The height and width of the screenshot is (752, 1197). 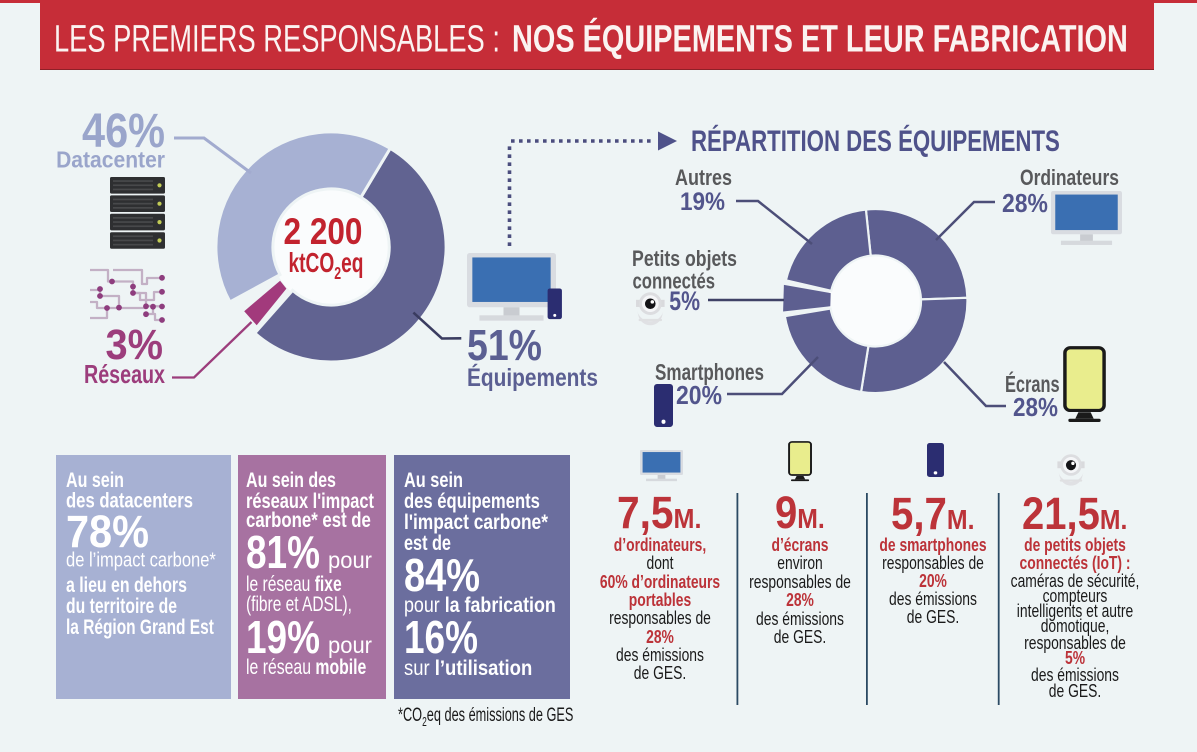 What do you see at coordinates (110, 160) in the screenshot?
I see `svg-text: Datacenter` at bounding box center [110, 160].